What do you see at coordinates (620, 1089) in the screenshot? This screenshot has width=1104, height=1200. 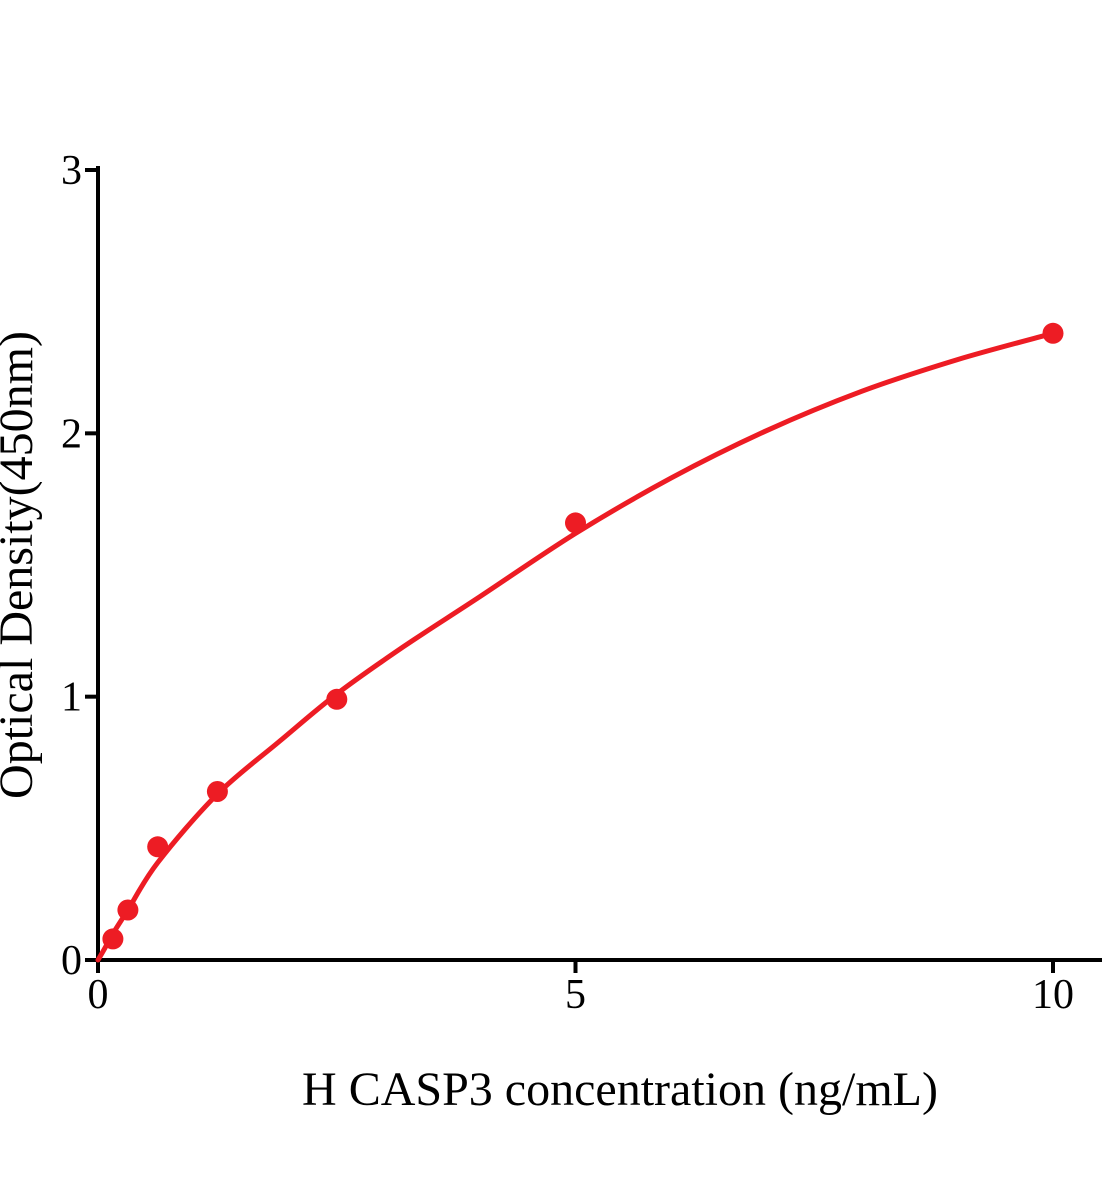 I see `x-axis-title: H CASP3 concentration (ng/mL)` at bounding box center [620, 1089].